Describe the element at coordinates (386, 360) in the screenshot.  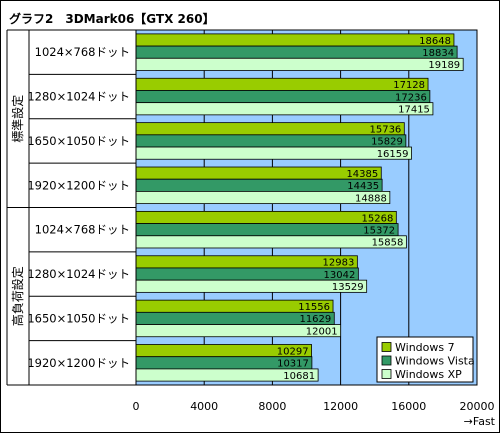
I see `legend-swatch-windows-vista` at that location.